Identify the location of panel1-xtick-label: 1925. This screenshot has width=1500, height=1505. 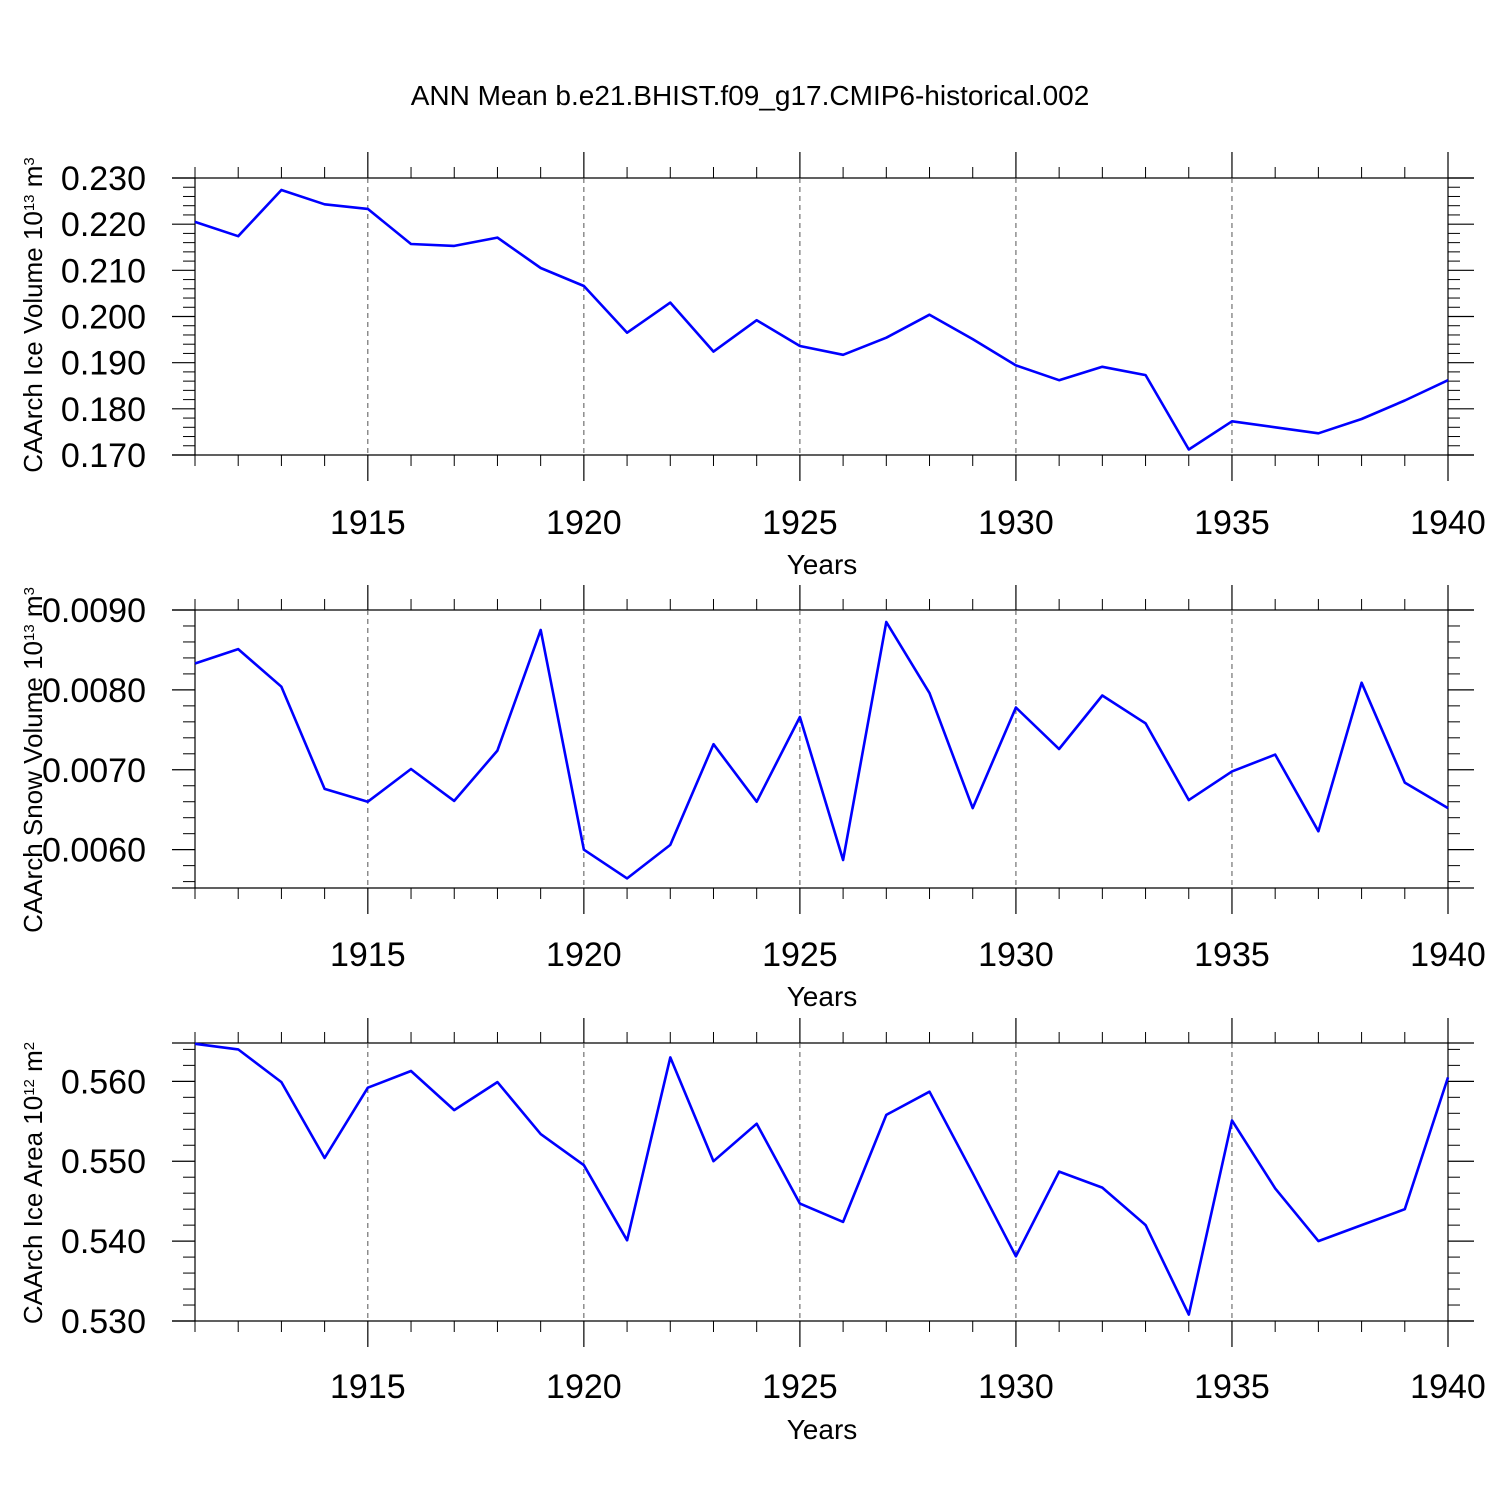
(800, 523).